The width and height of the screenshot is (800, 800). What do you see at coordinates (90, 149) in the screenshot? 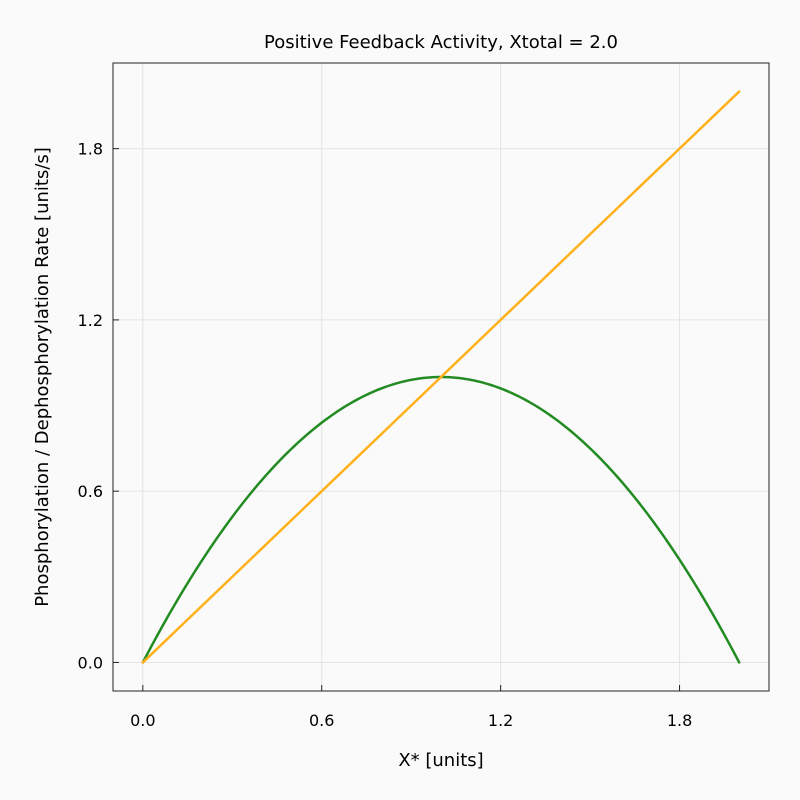
I see `y-tick-label: 1.8` at bounding box center [90, 149].